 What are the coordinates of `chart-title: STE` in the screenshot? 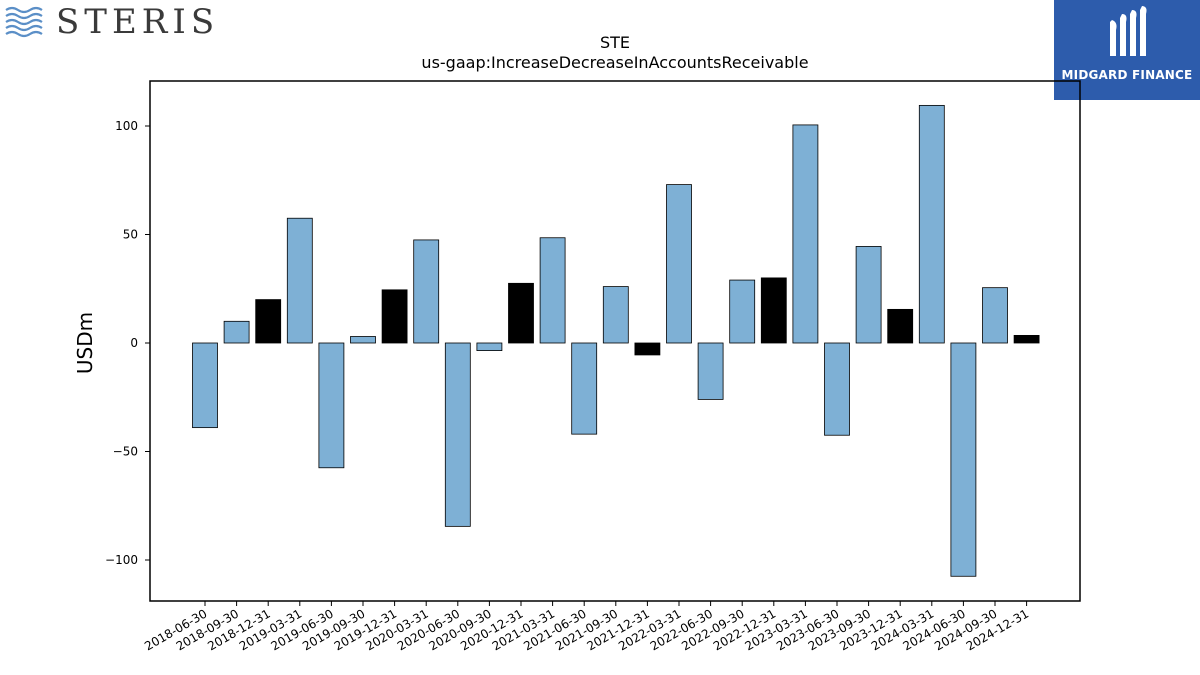 It's located at (615, 42).